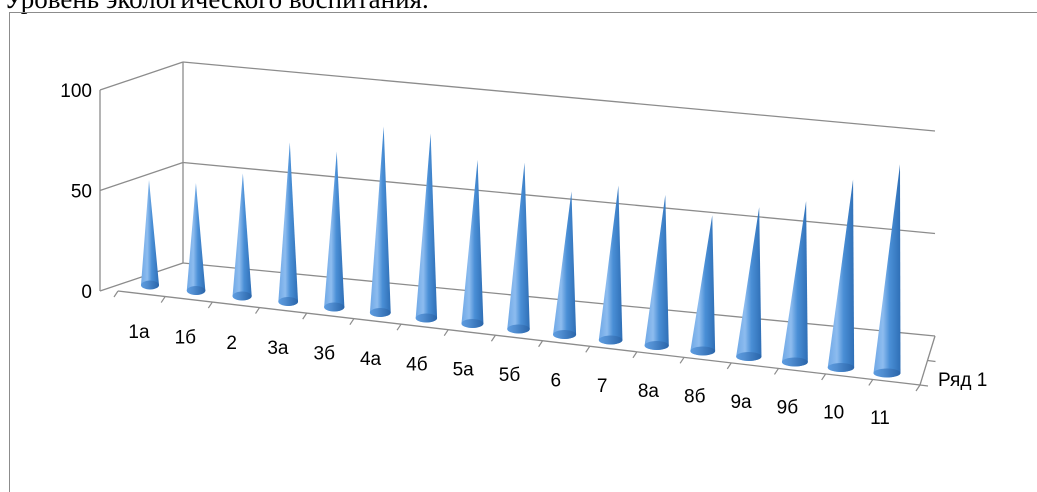 The height and width of the screenshot is (492, 1037). What do you see at coordinates (278, 348) in the screenshot?
I see `x-category-label: 3а` at bounding box center [278, 348].